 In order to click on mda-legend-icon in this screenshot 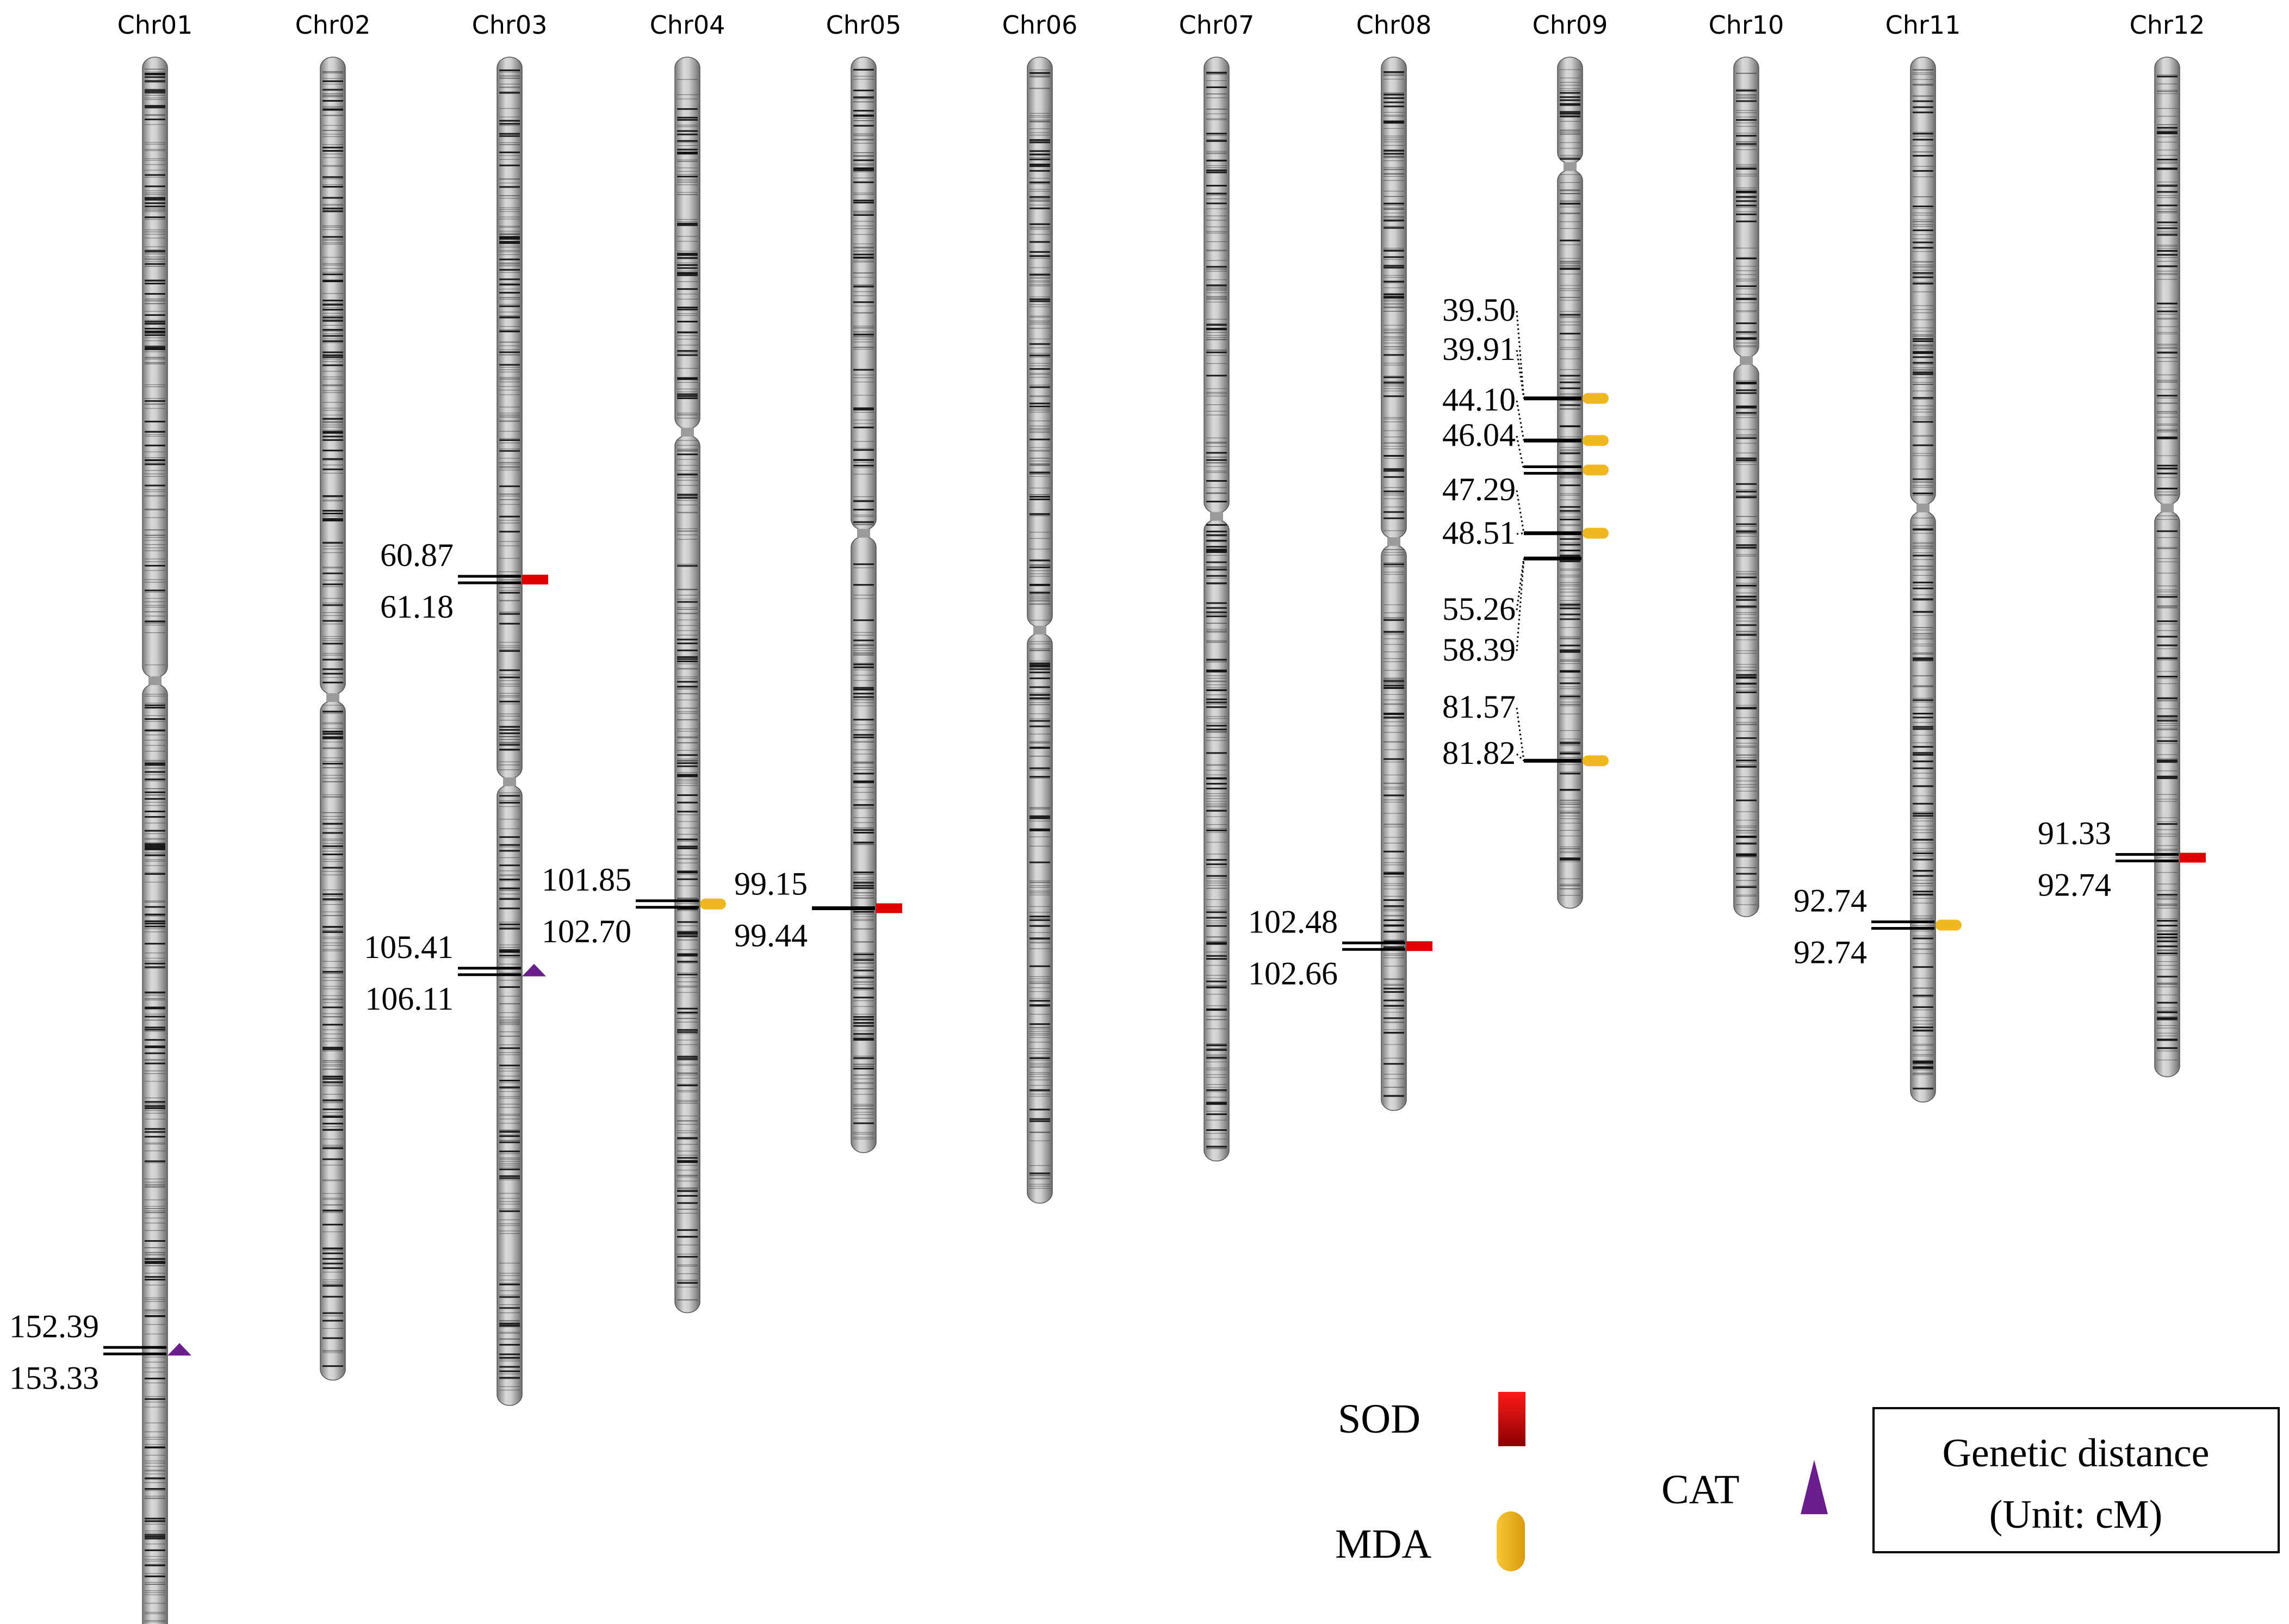, I will do `click(1511, 1541)`.